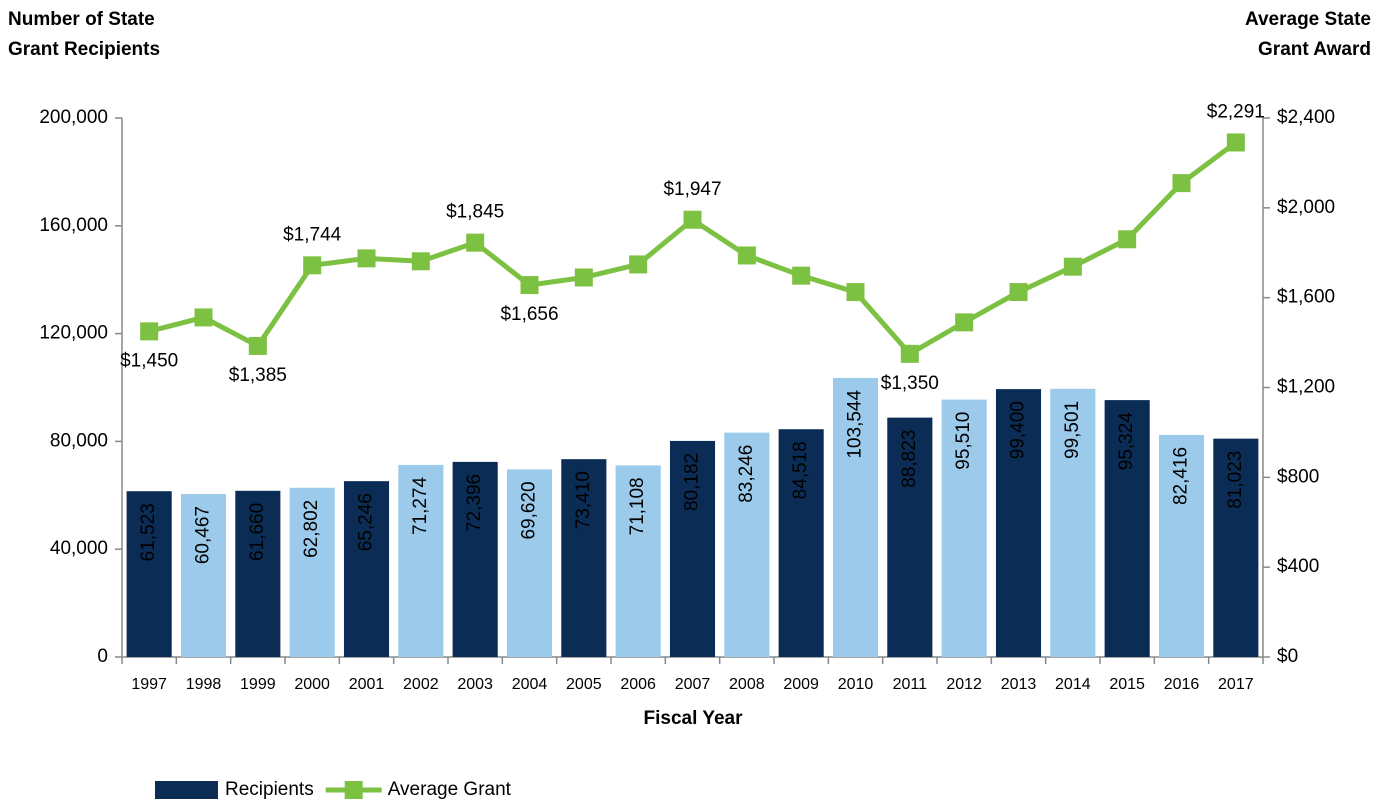  Describe the element at coordinates (420, 505) in the screenshot. I see `bar-label: 71,274` at that location.